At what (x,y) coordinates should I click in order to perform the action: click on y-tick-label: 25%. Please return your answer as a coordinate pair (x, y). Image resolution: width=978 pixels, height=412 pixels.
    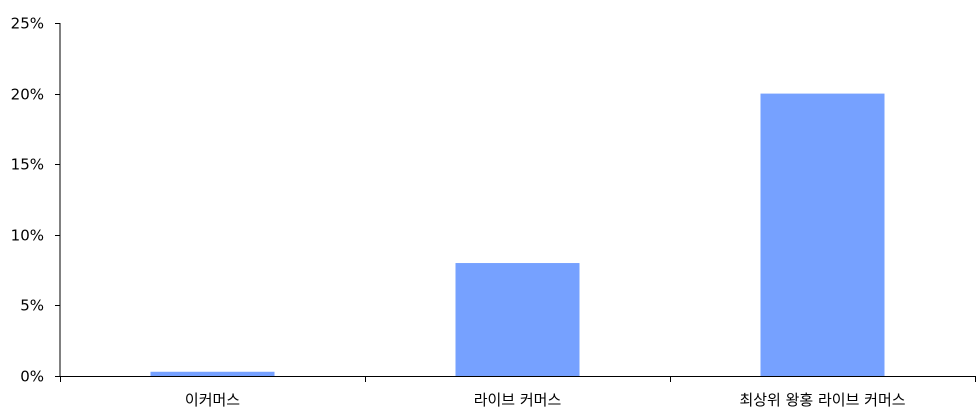
    Looking at the image, I should click on (27, 24).